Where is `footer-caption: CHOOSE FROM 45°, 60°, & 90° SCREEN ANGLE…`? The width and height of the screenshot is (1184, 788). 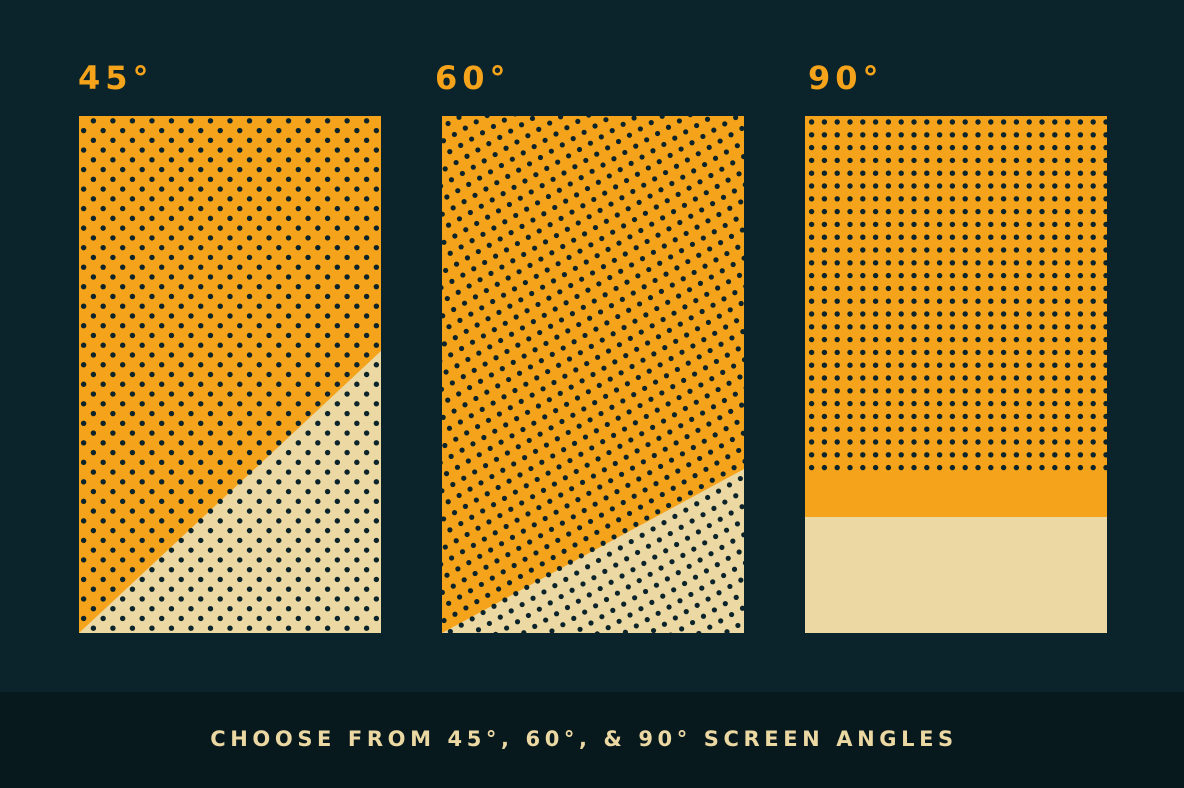
footer-caption: CHOOSE FROM 45°, 60°, & 90° SCREEN ANGLE… is located at coordinates (584, 739).